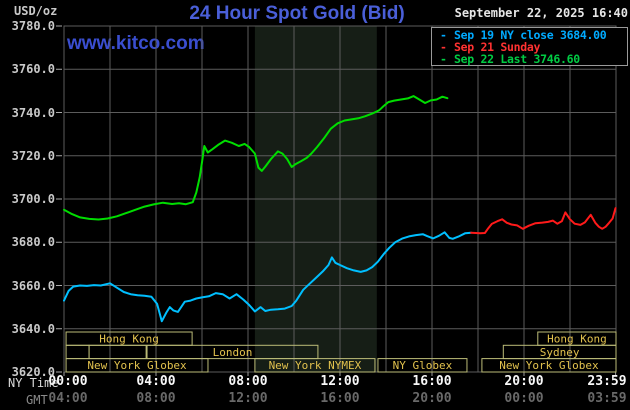 This screenshot has width=630, height=410. What do you see at coordinates (36, 11) in the screenshot?
I see `unit-label: USD/oz` at bounding box center [36, 11].